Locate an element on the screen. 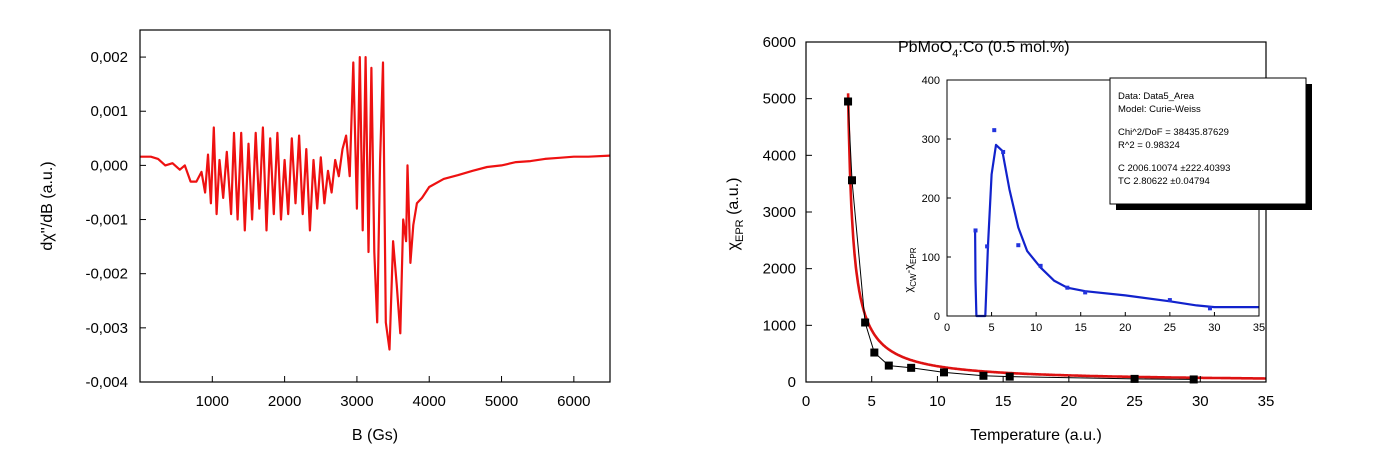 The width and height of the screenshot is (1378, 461). inset-y-tick-label: 0 is located at coordinates (937, 317).